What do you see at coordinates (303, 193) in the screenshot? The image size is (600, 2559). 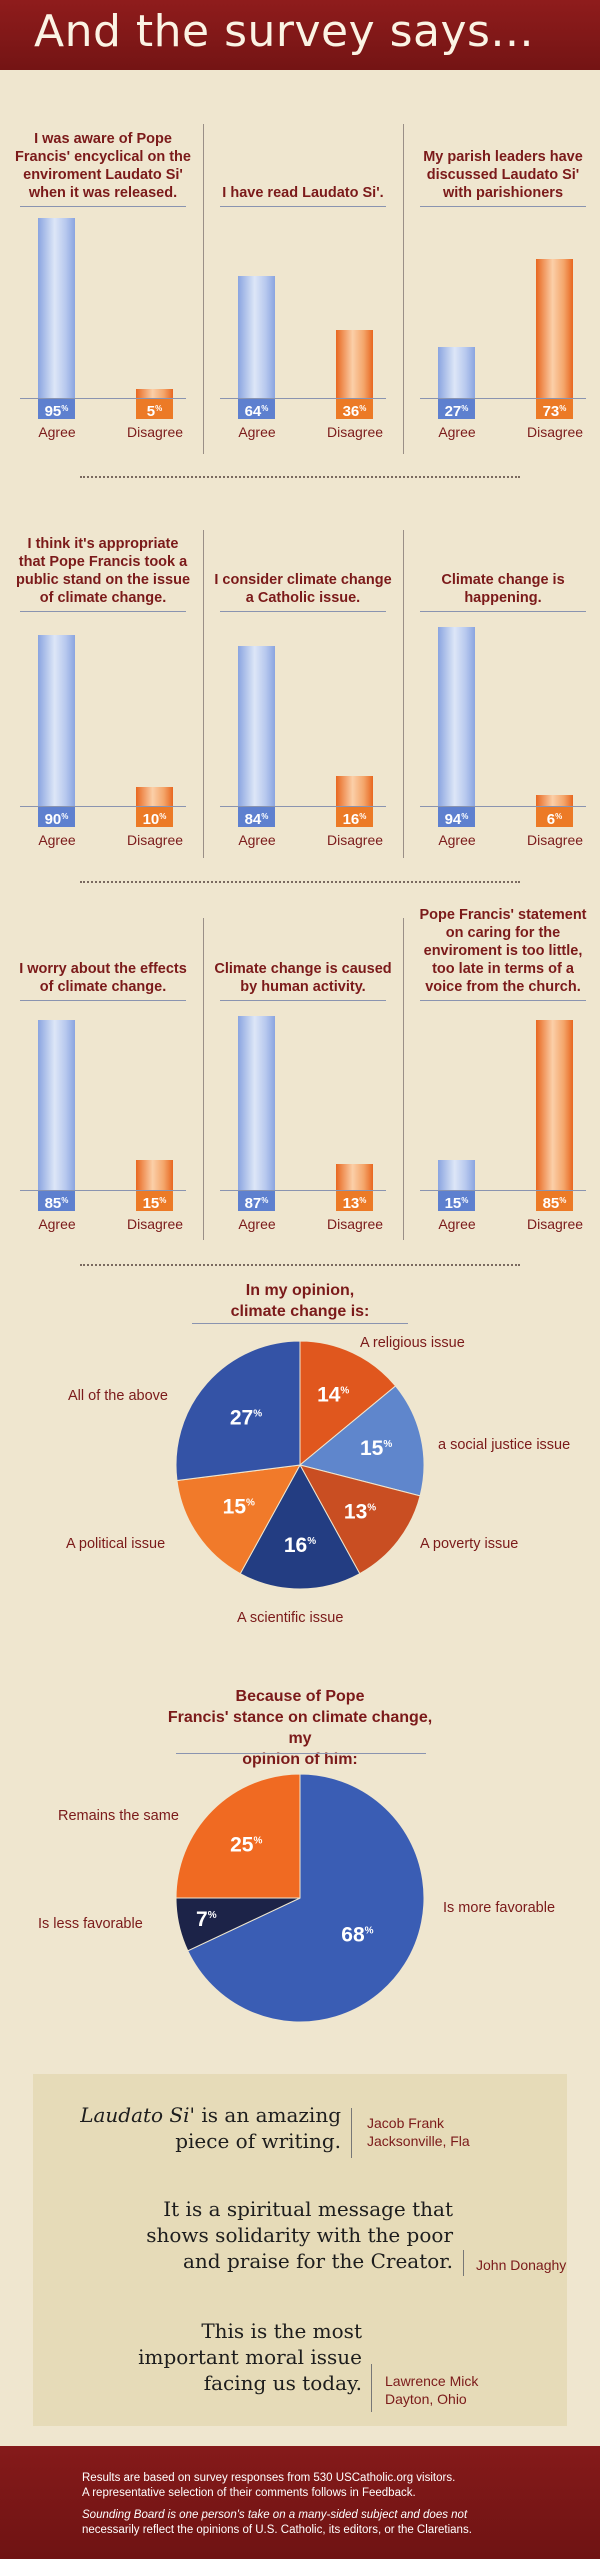 I see `bar-chart-question-2: I have read Laudato Si'.` at bounding box center [303, 193].